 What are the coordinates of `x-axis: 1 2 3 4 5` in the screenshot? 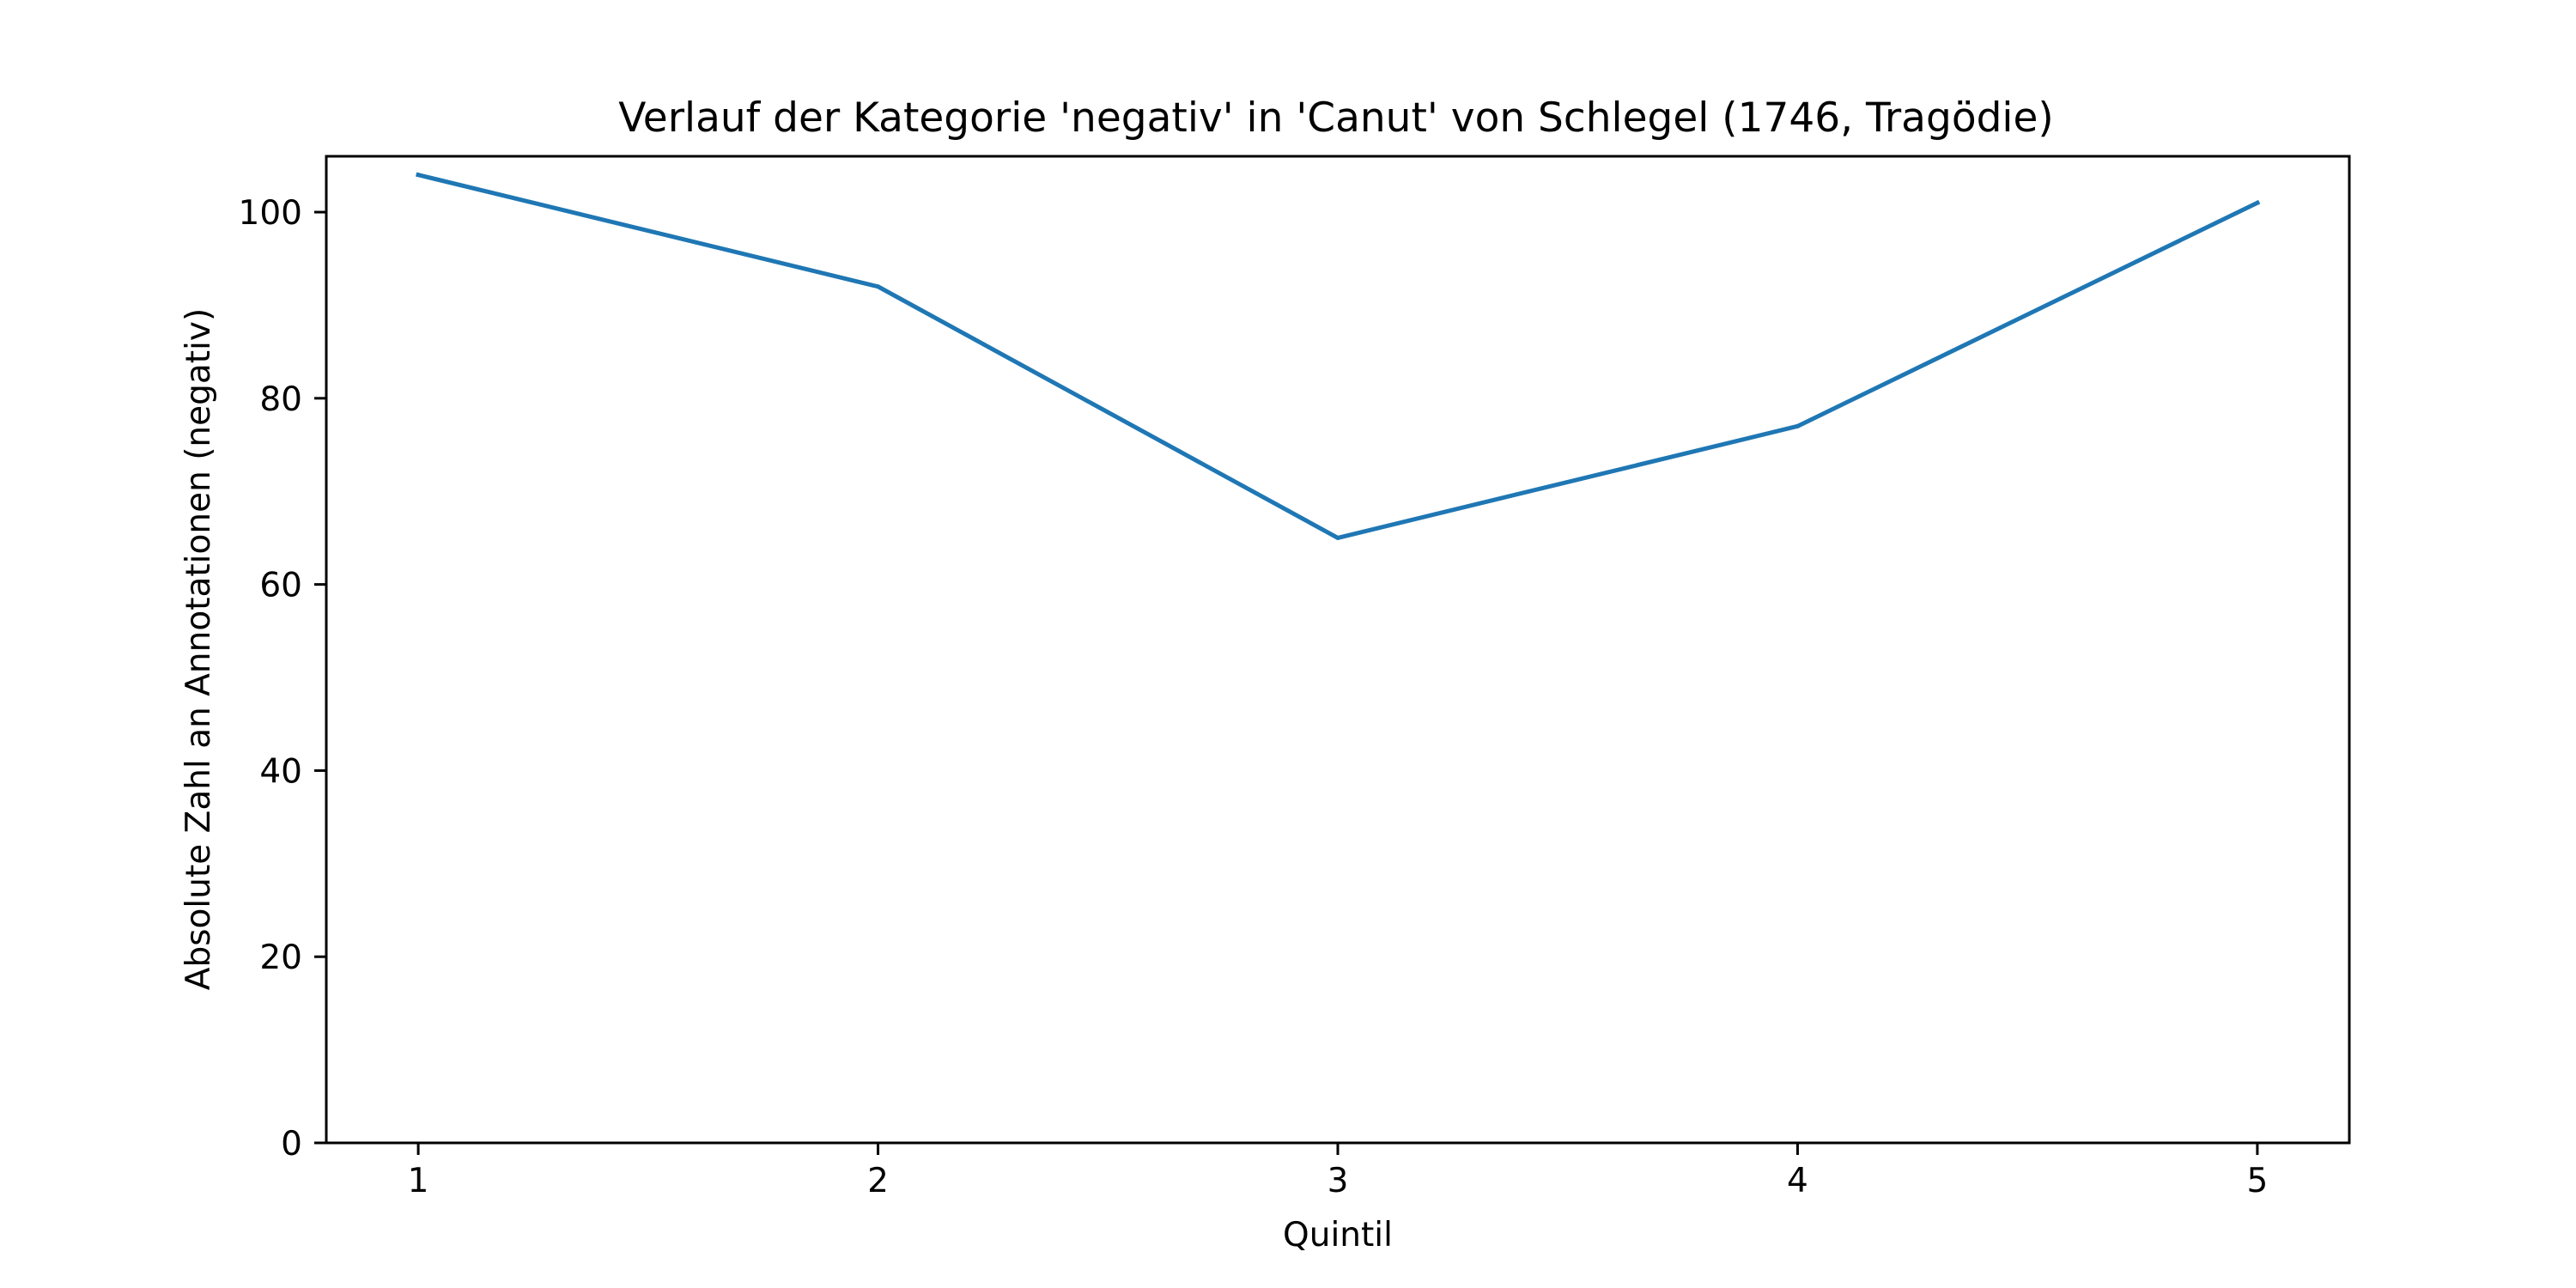 It's located at (1338, 1171).